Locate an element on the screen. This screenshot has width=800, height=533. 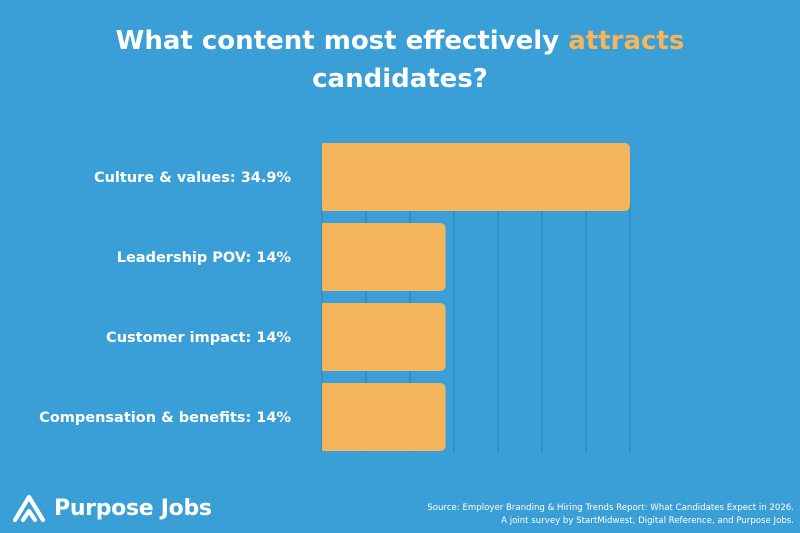
category-label: Culture & values: 34.9% is located at coordinates (193, 178).